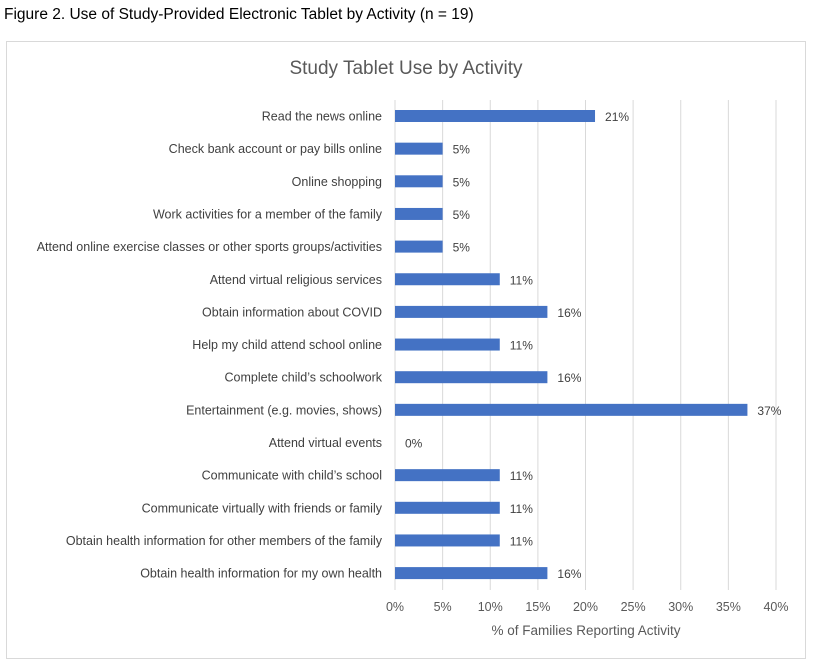  What do you see at coordinates (322, 117) in the screenshot?
I see `category-label: Read the news online` at bounding box center [322, 117].